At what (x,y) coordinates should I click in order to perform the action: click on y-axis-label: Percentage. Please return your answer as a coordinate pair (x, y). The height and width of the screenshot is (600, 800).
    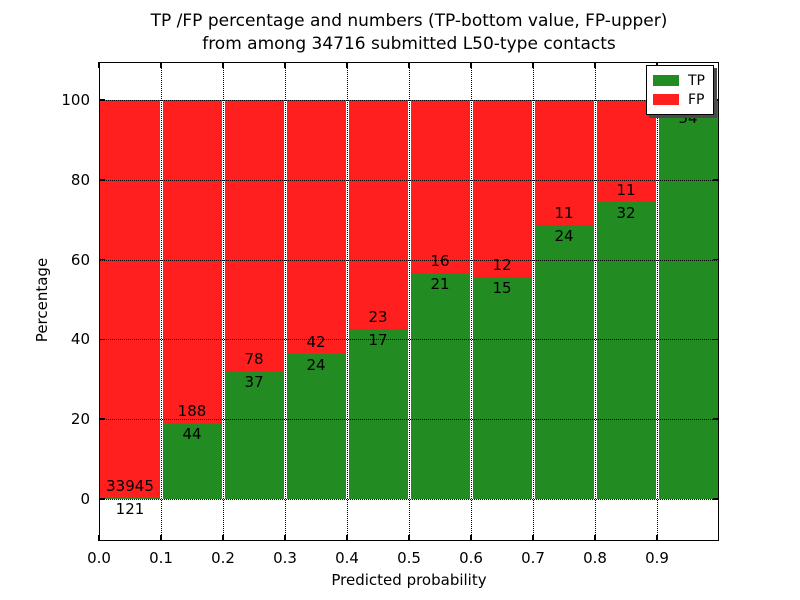
    Looking at the image, I should click on (42, 300).